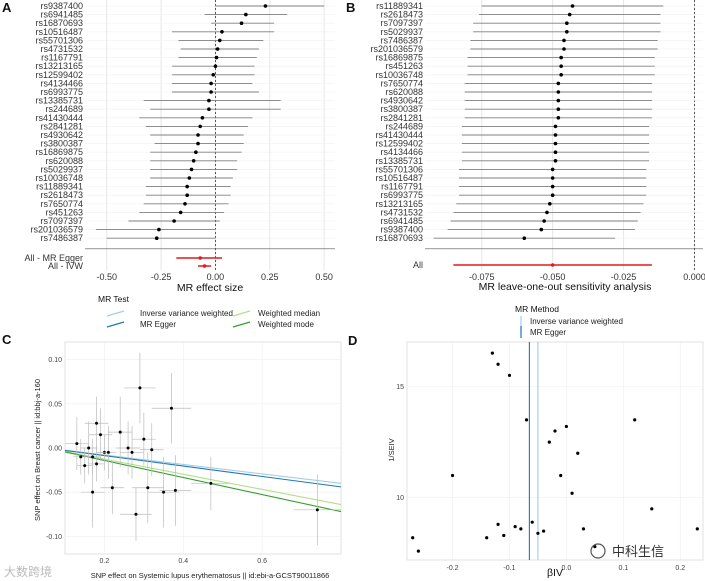 The width and height of the screenshot is (705, 581). Describe the element at coordinates (59, 75) in the screenshot. I see `snp-label: rs12599402` at that location.